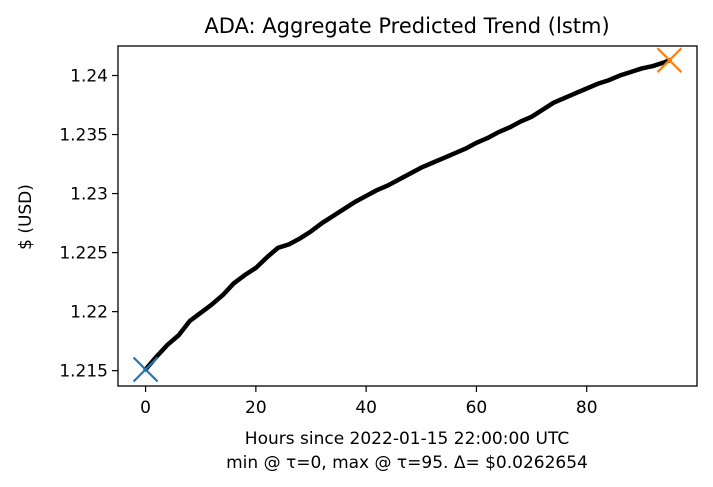 The height and width of the screenshot is (487, 713). Describe the element at coordinates (83, 254) in the screenshot. I see `y-tick-label: 1.225` at that location.